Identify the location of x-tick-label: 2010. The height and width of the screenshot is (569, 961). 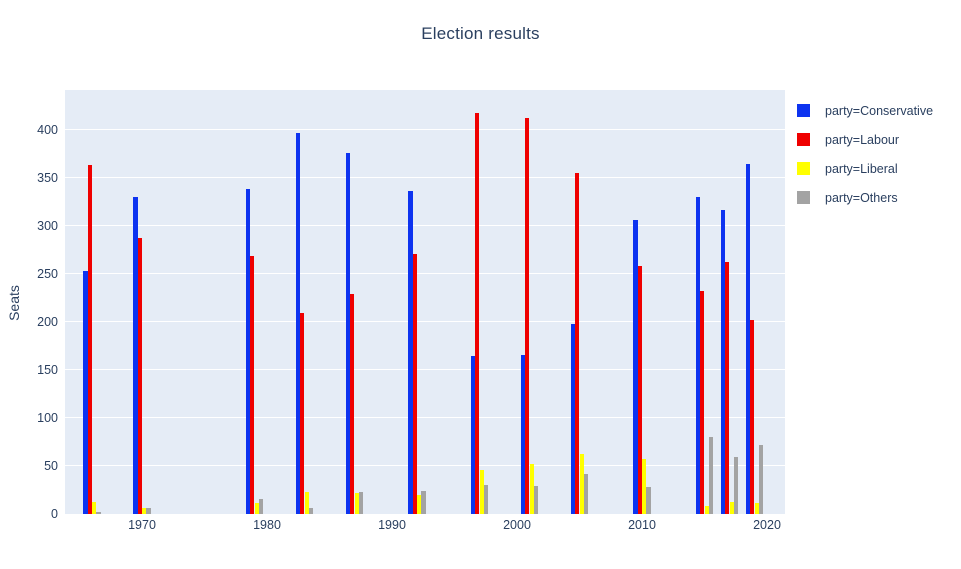
(642, 525).